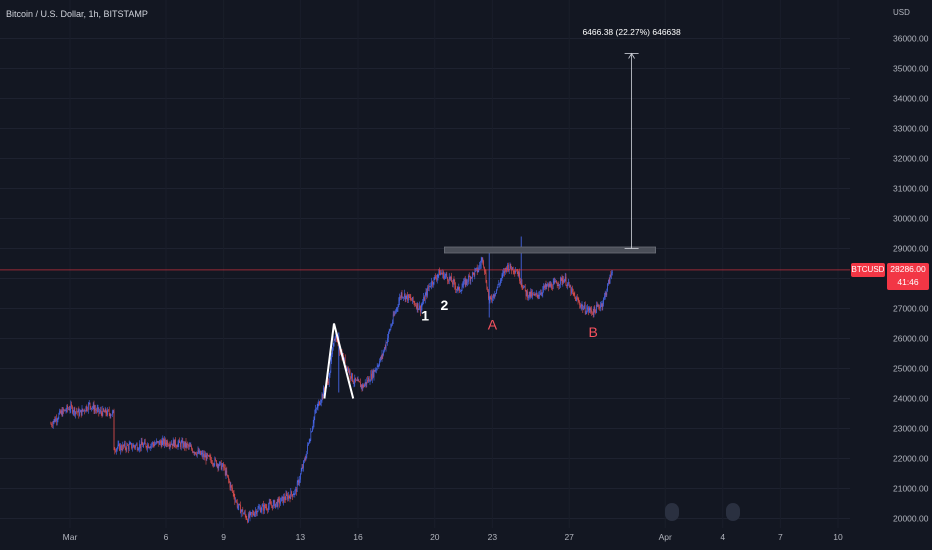 The width and height of the screenshot is (932, 550). What do you see at coordinates (911, 99) in the screenshot?
I see `y-tick-label: 34000.00` at bounding box center [911, 99].